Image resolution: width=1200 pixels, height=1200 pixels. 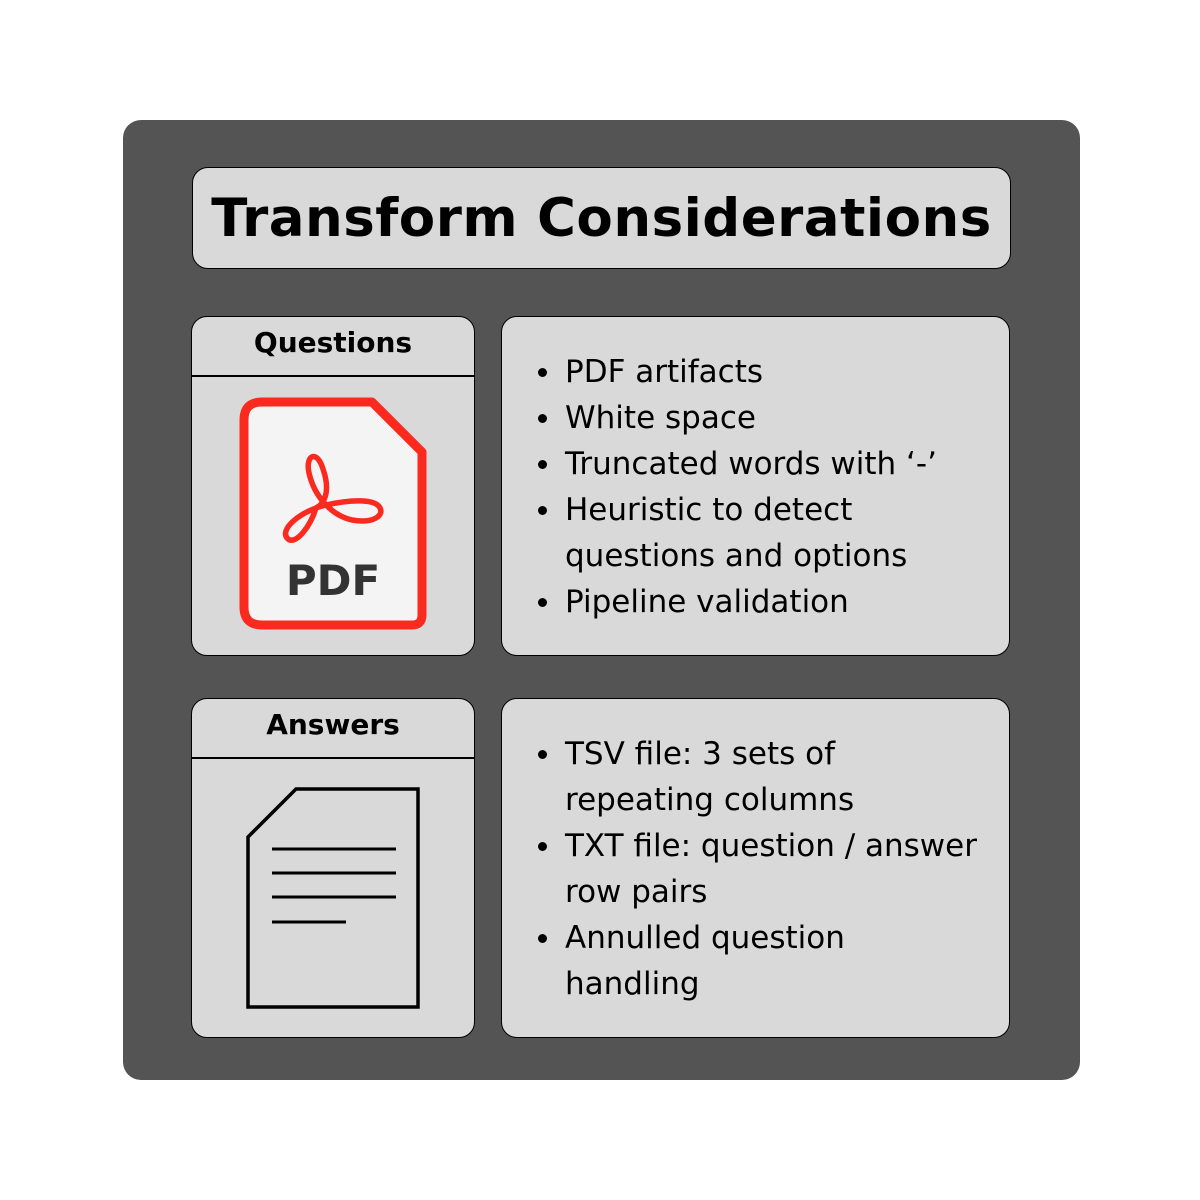 I want to click on answers-list-item: TXT file: question / answer row pairs, so click(x=767, y=869).